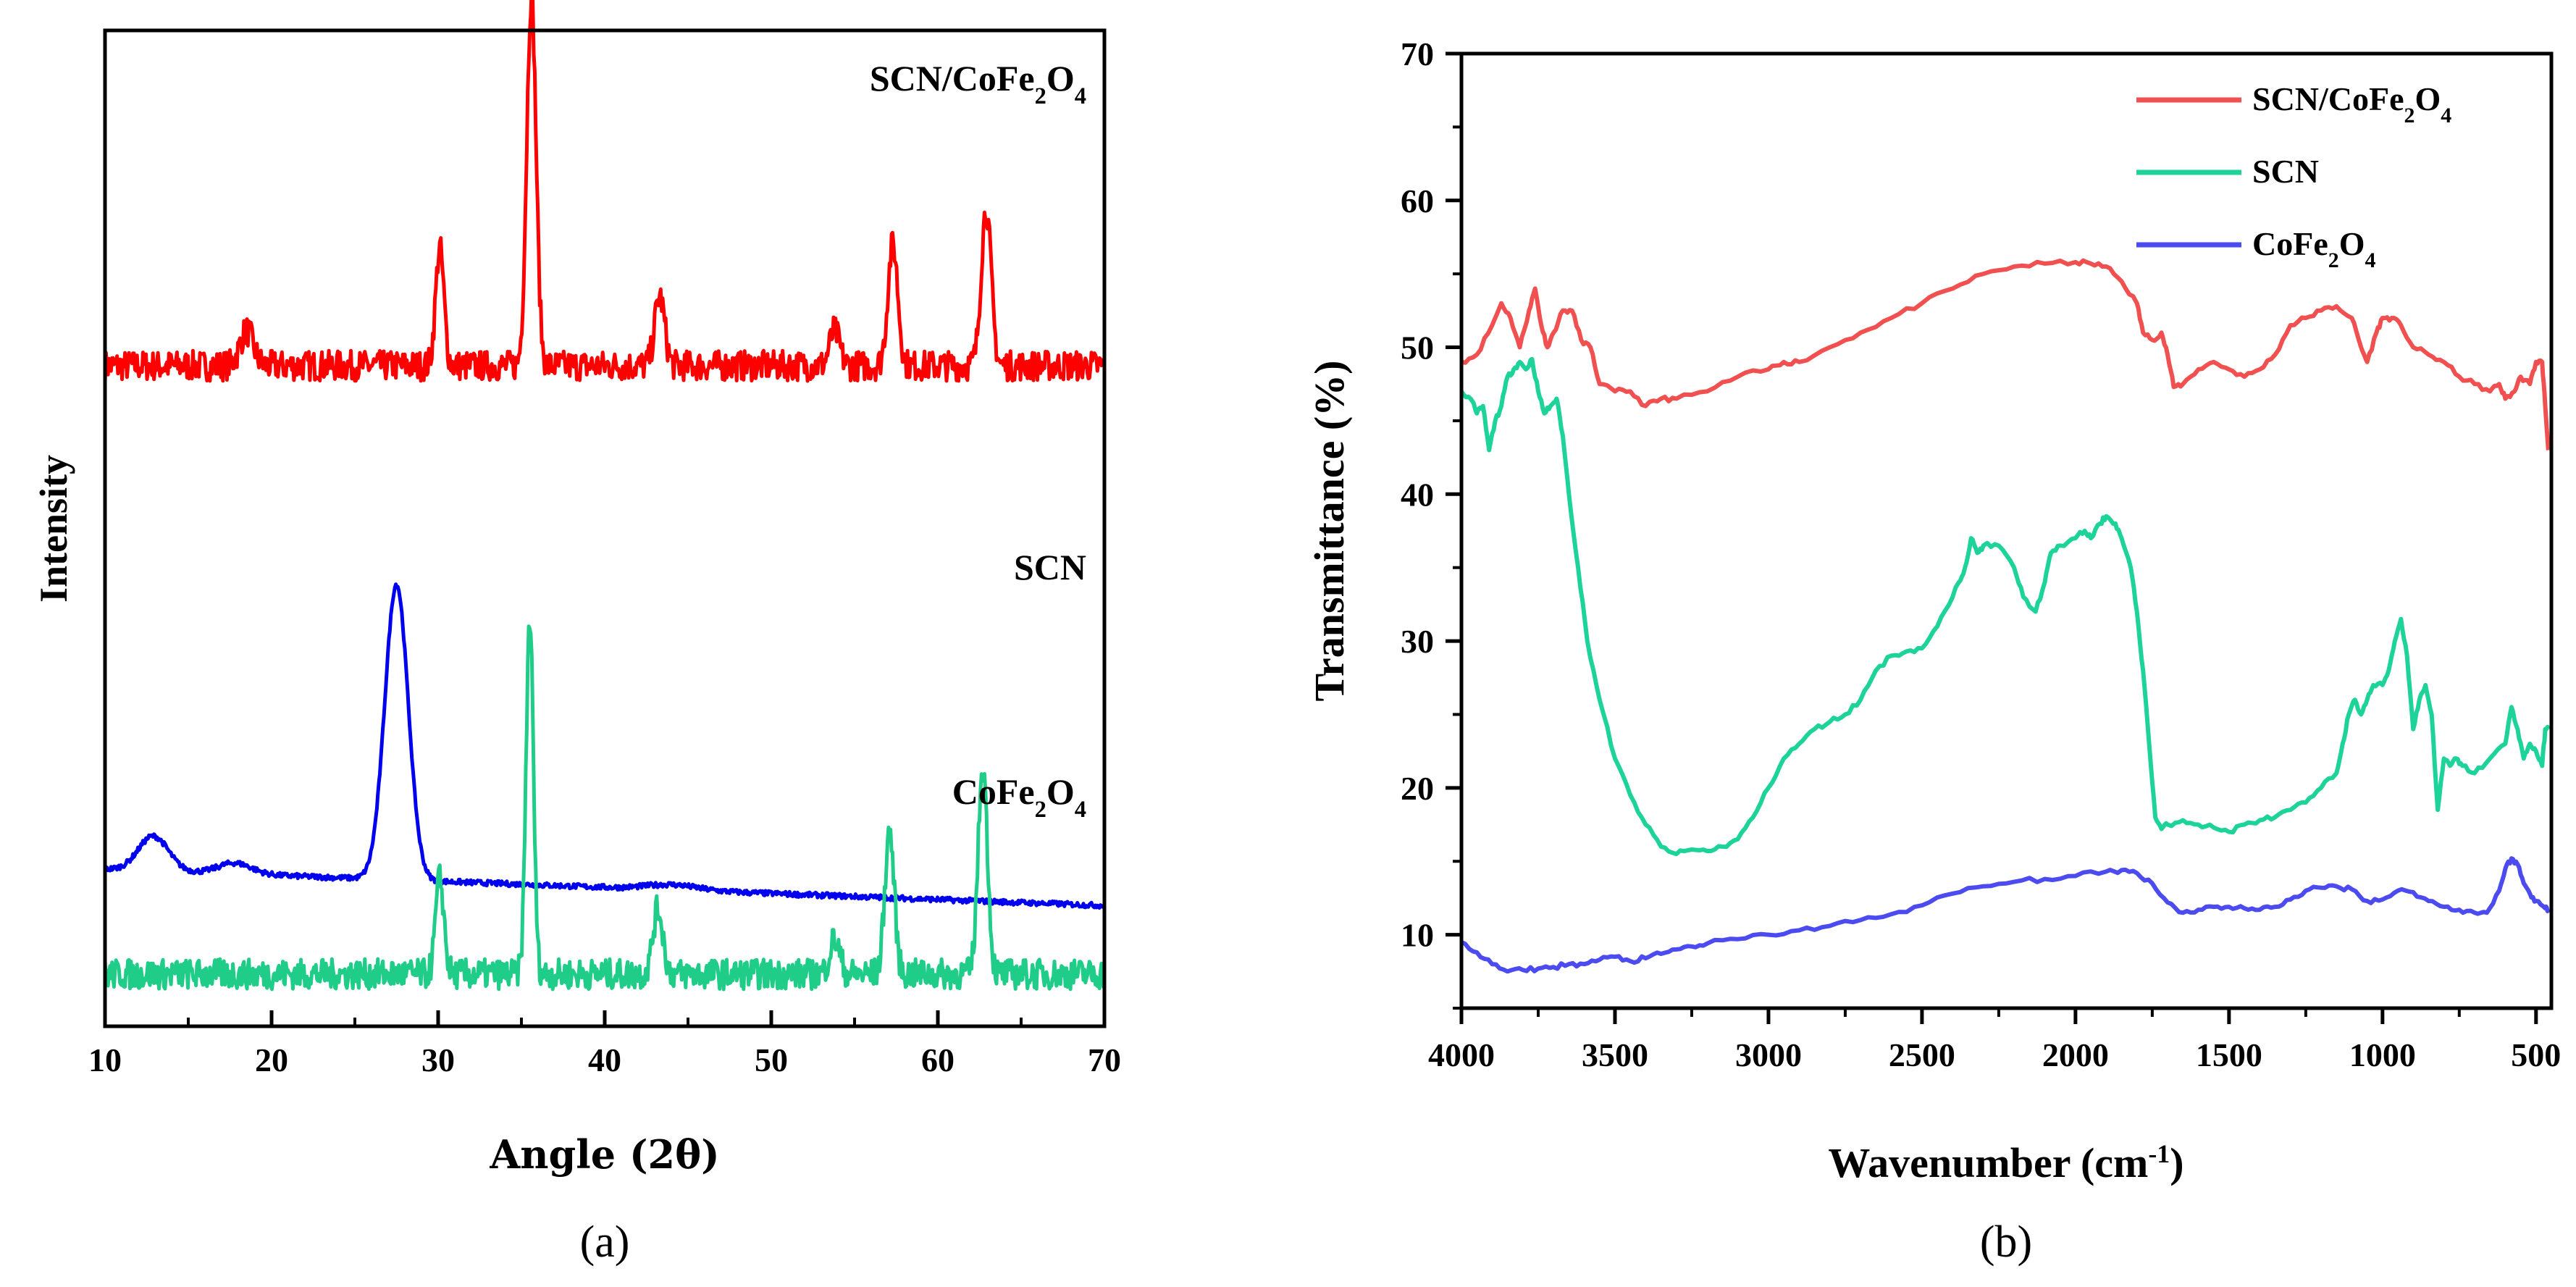 This screenshot has width=2576, height=1287. I want to click on xrd-series-label-1: SCN, so click(1050, 567).